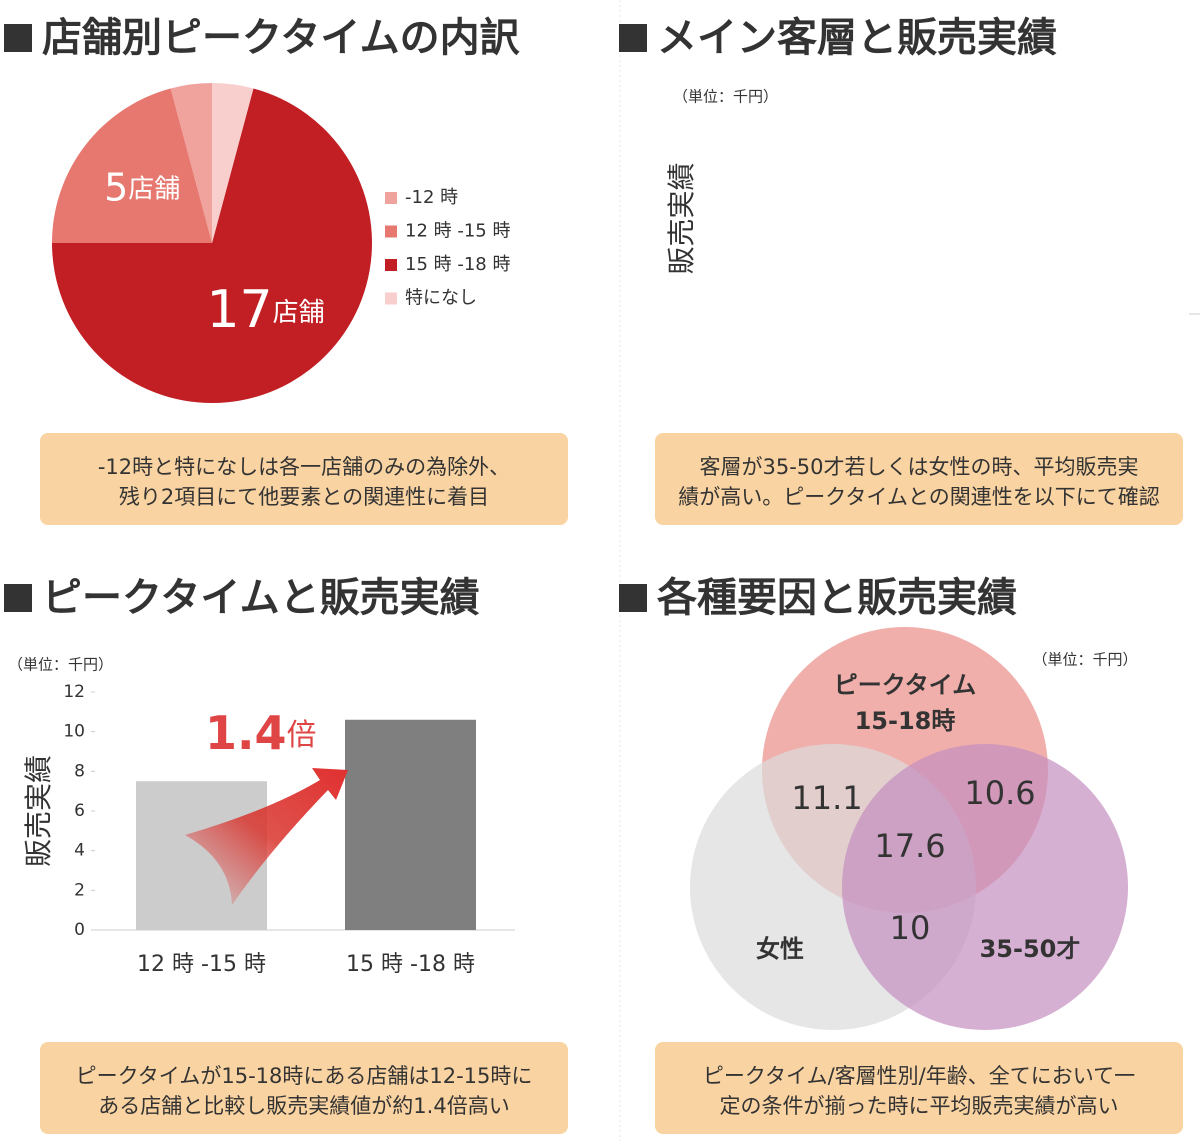 The image size is (1200, 1141). What do you see at coordinates (780, 949) in the screenshot?
I see `set-label: 女性` at bounding box center [780, 949].